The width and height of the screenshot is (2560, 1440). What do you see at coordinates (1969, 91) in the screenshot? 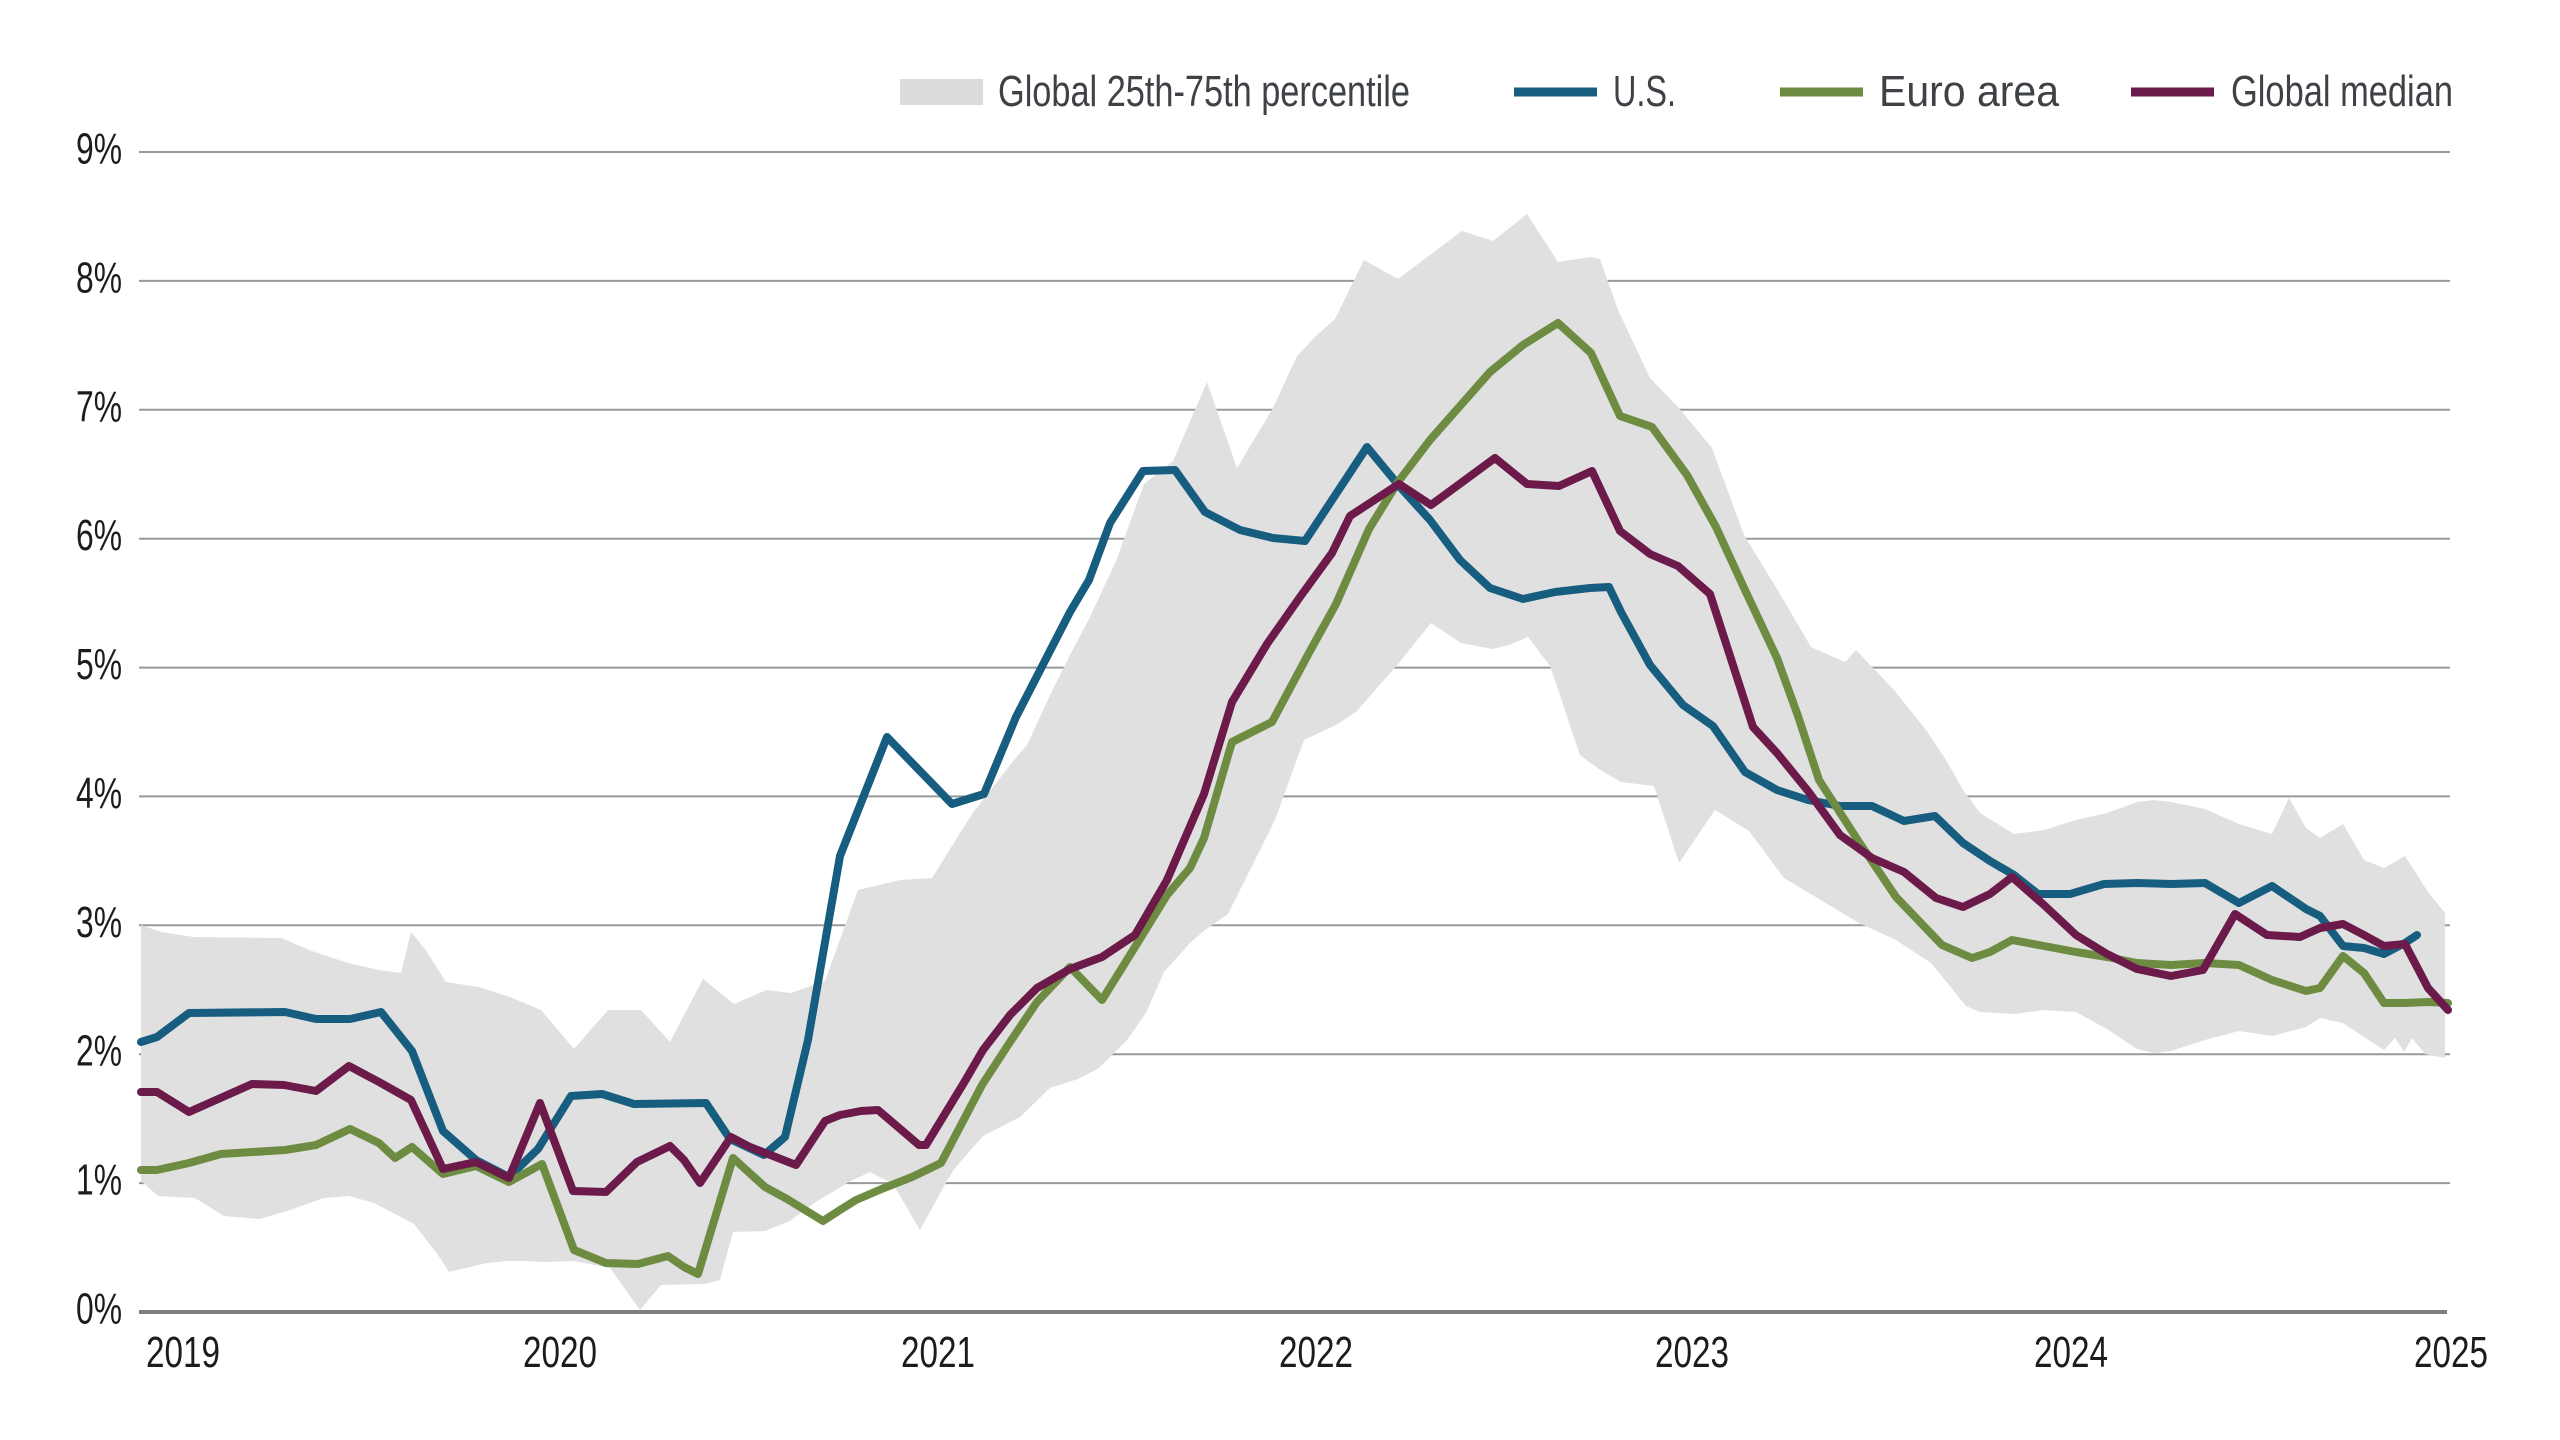
I see `svg-text: Euro area` at bounding box center [1969, 91].